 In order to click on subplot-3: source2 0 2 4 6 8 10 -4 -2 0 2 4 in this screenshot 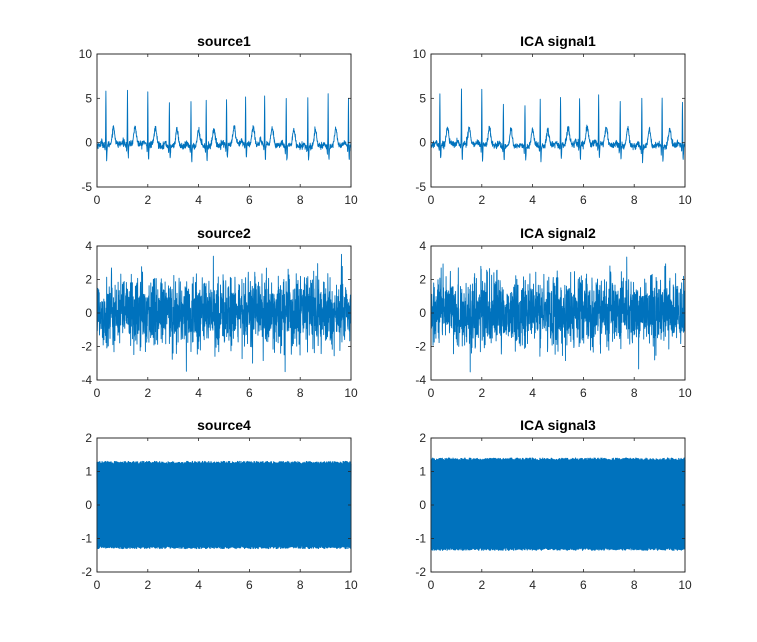, I will do `click(219, 312)`.